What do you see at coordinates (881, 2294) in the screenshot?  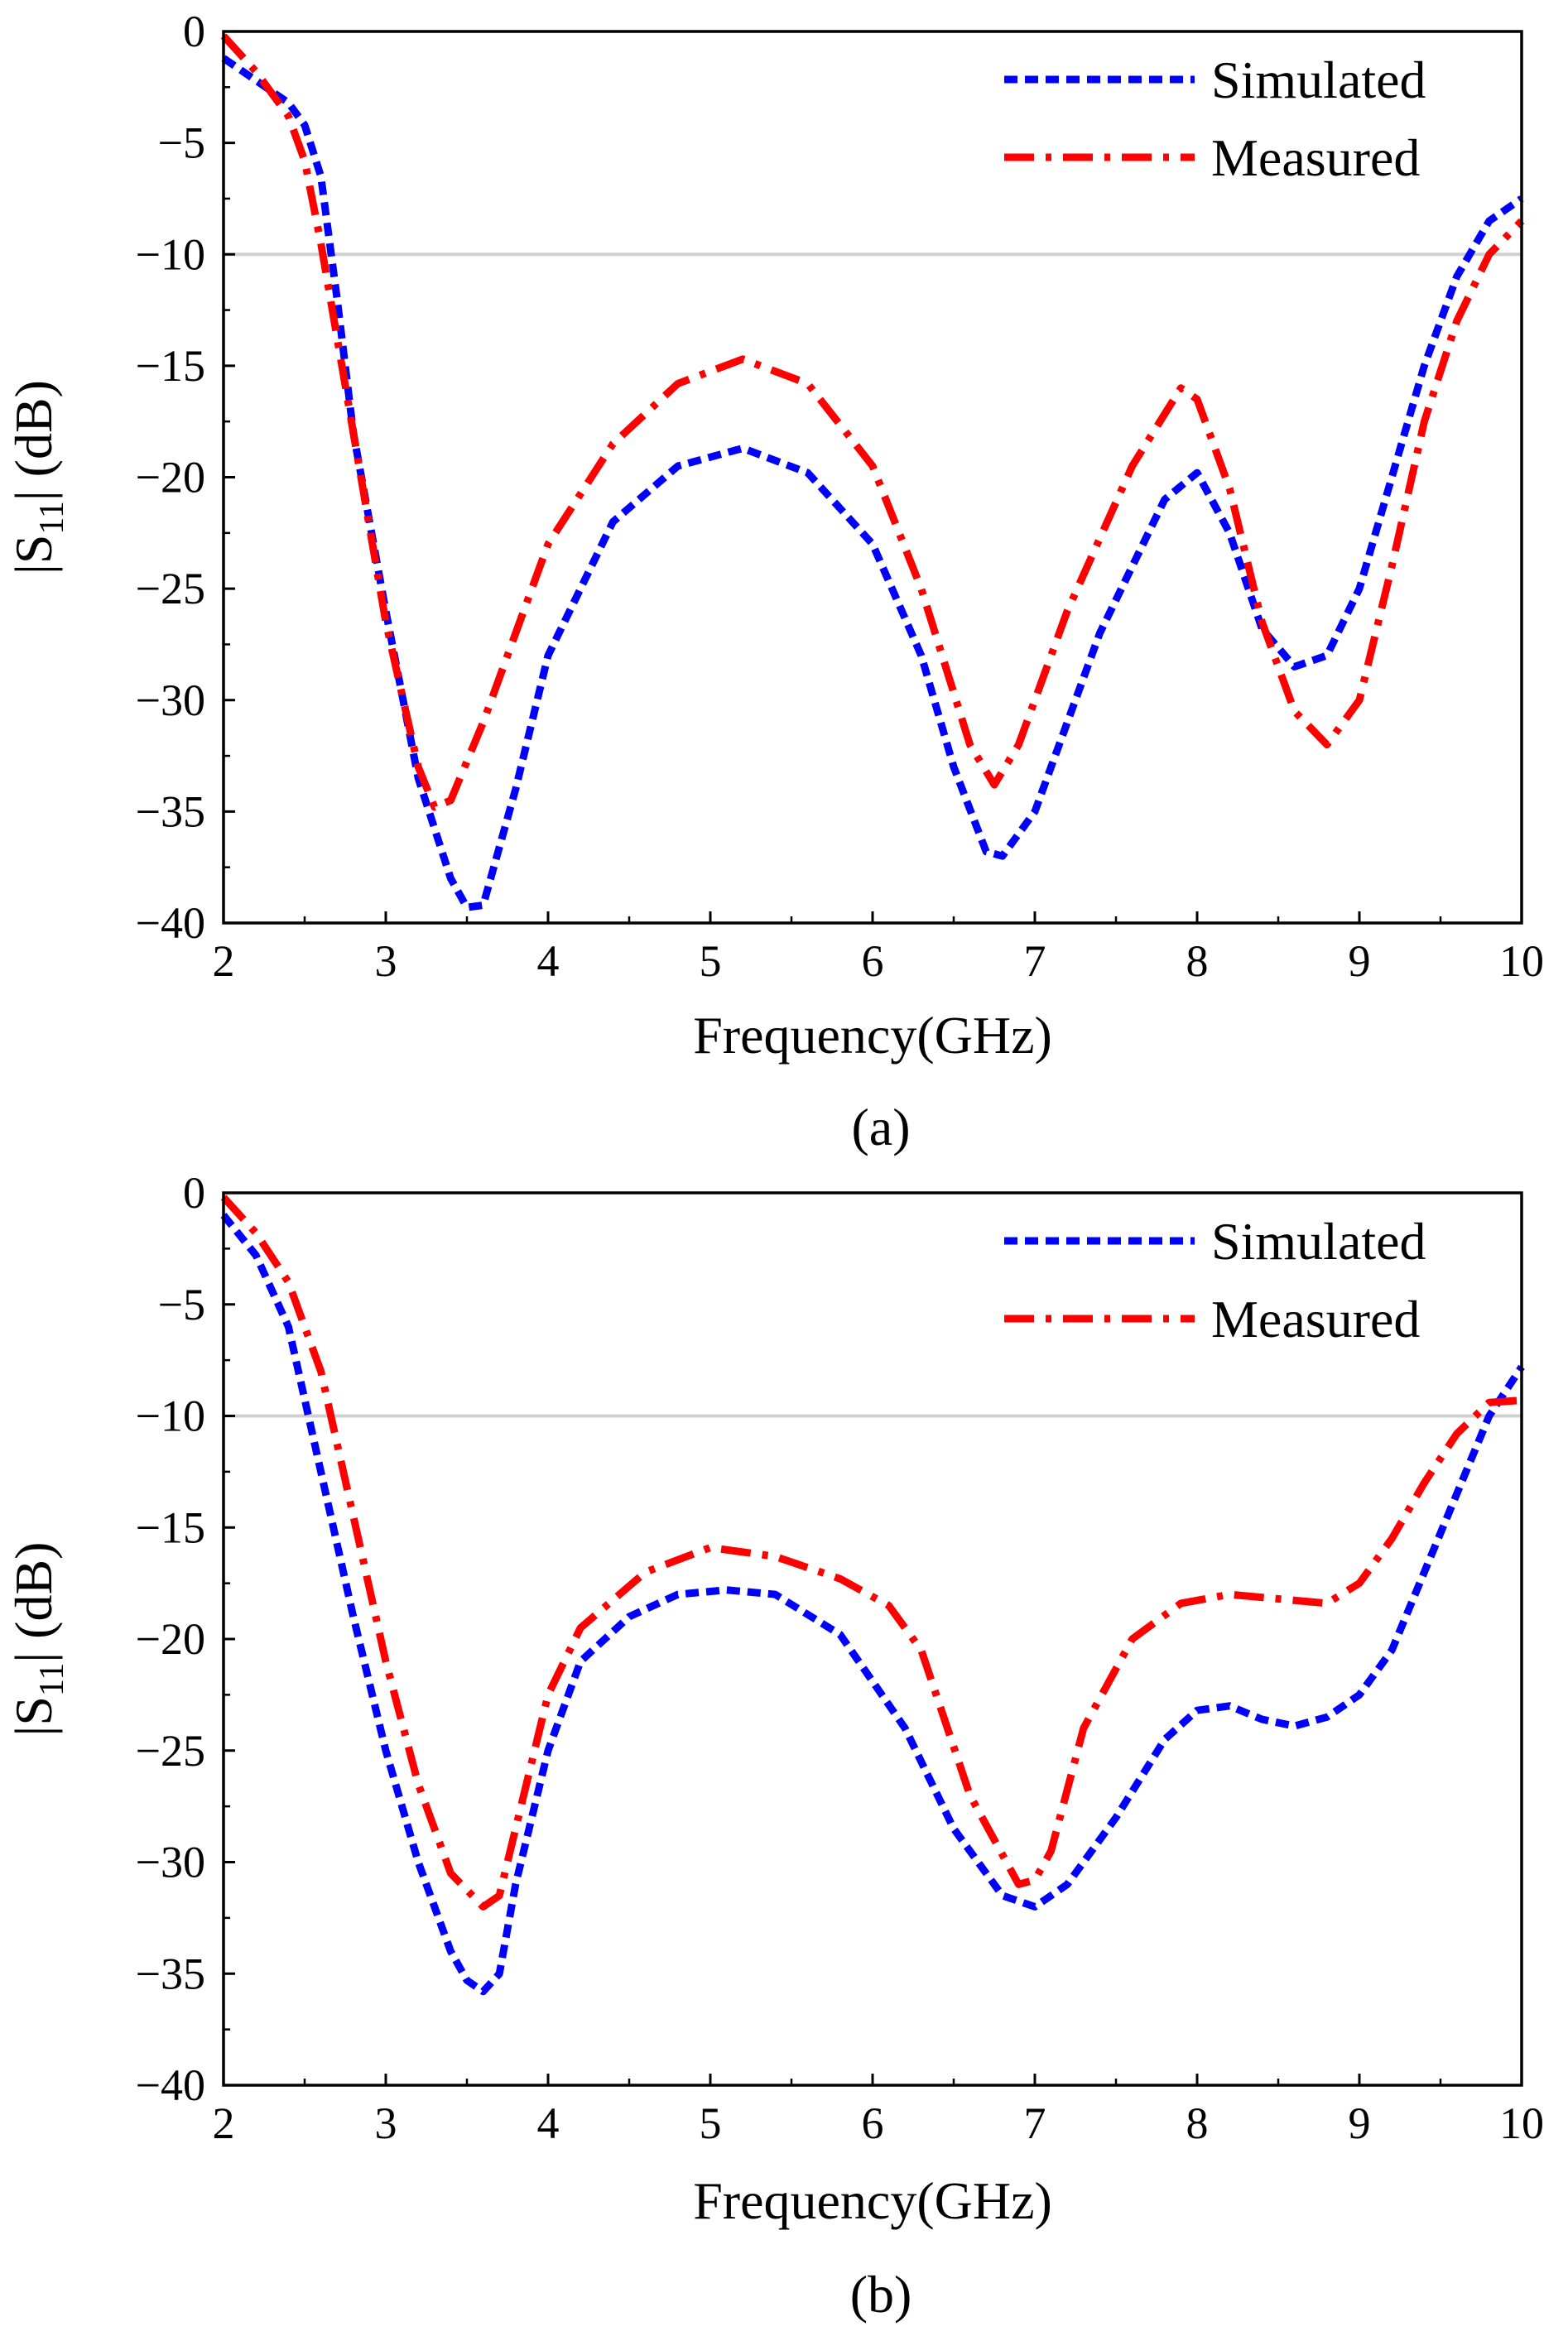 I see `panel-caption: (b)` at bounding box center [881, 2294].